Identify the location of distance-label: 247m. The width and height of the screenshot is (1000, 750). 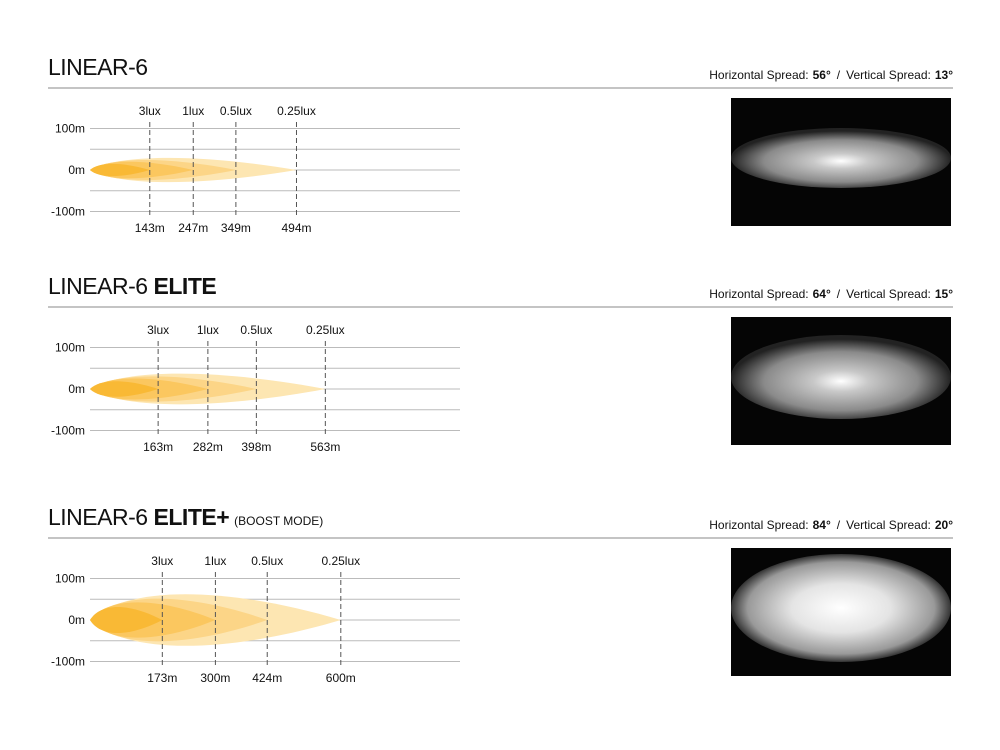
(193, 228).